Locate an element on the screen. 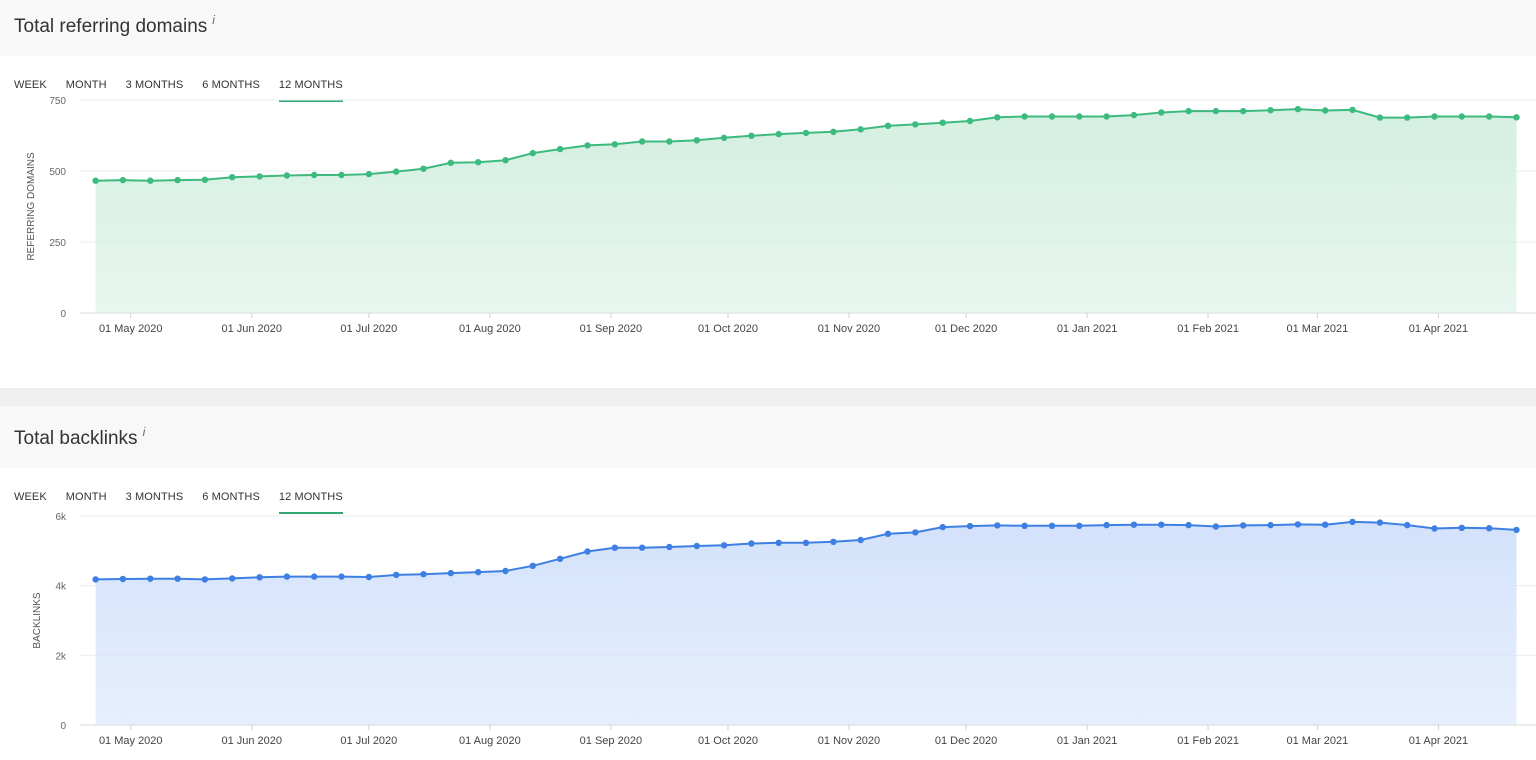 The height and width of the screenshot is (760, 1536). y-tick-label: 250 is located at coordinates (57, 243).